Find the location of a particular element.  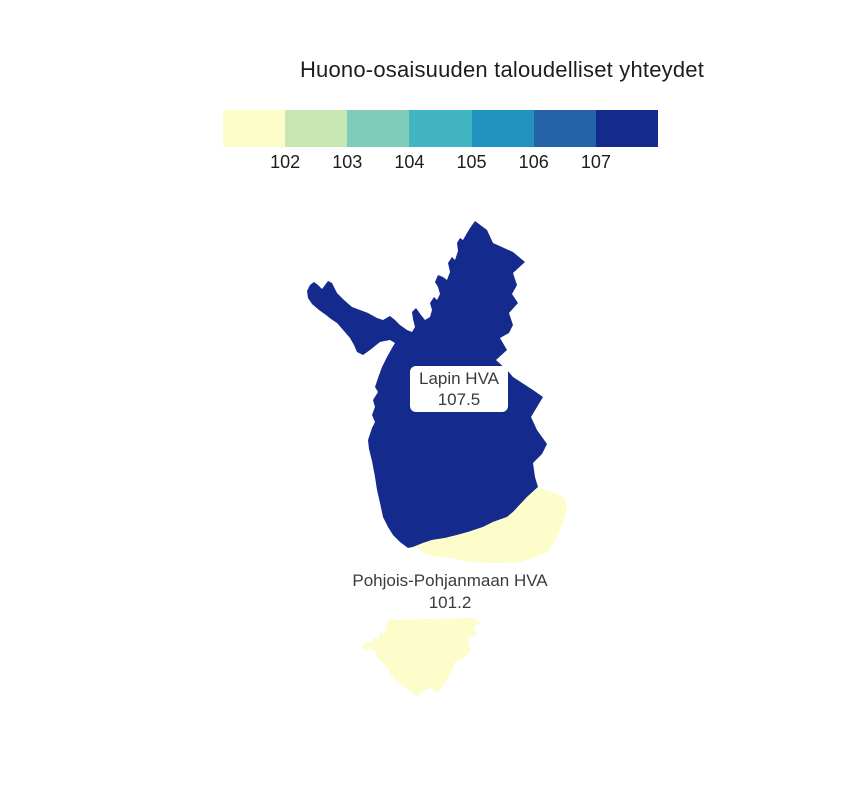

color-legend: 102 103 104 105 106 107 is located at coordinates (440, 143).